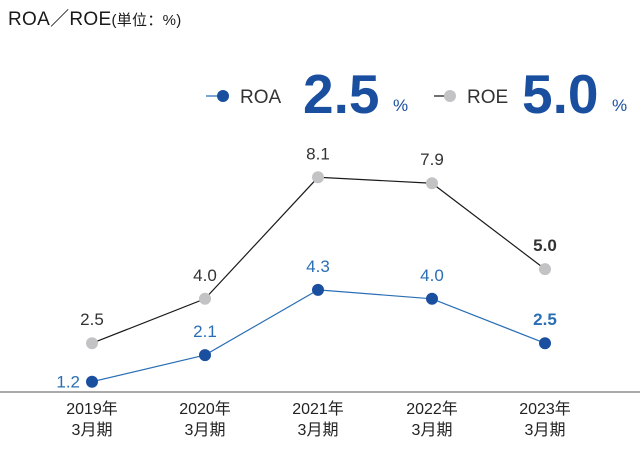 This screenshot has width=640, height=460. I want to click on legend-roa-label: ROA, so click(261, 97).